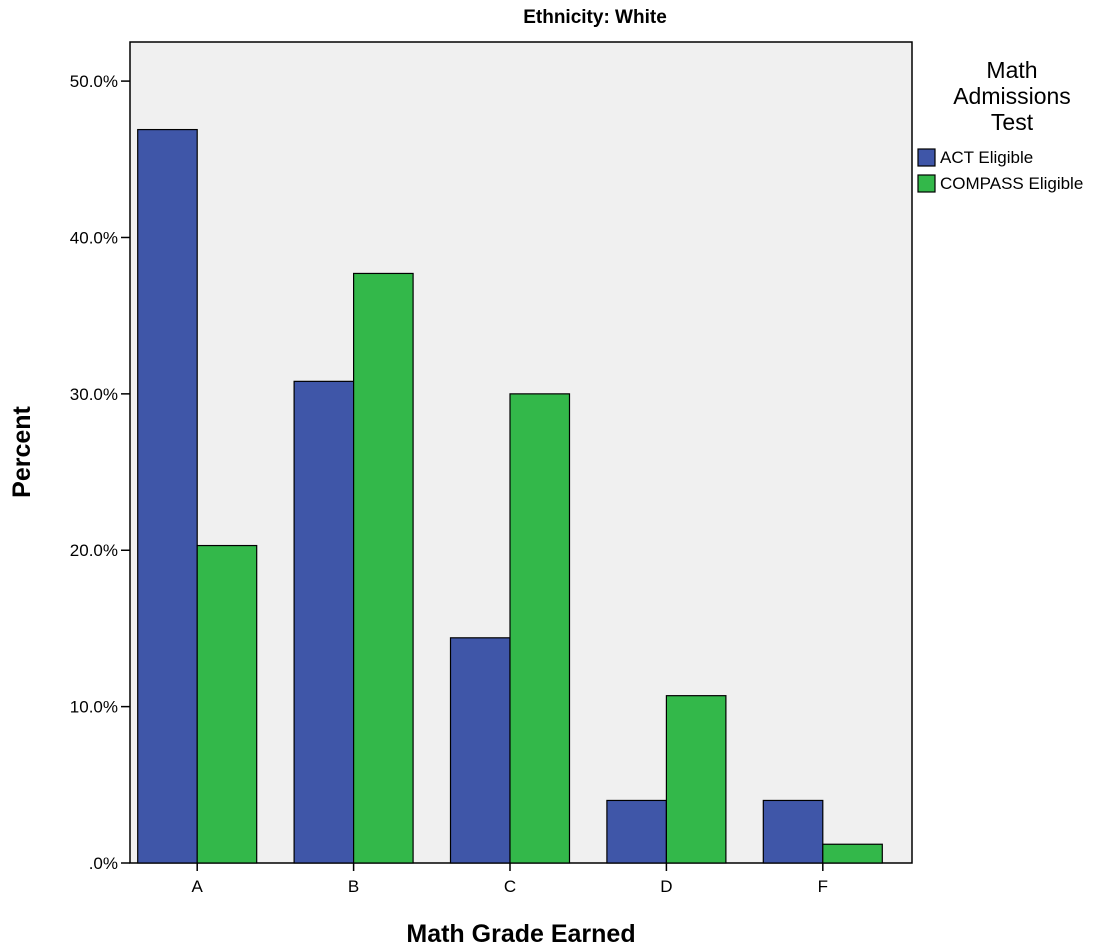 The width and height of the screenshot is (1117, 948). What do you see at coordinates (480, 750) in the screenshot?
I see `bar-c-act-eligible` at bounding box center [480, 750].